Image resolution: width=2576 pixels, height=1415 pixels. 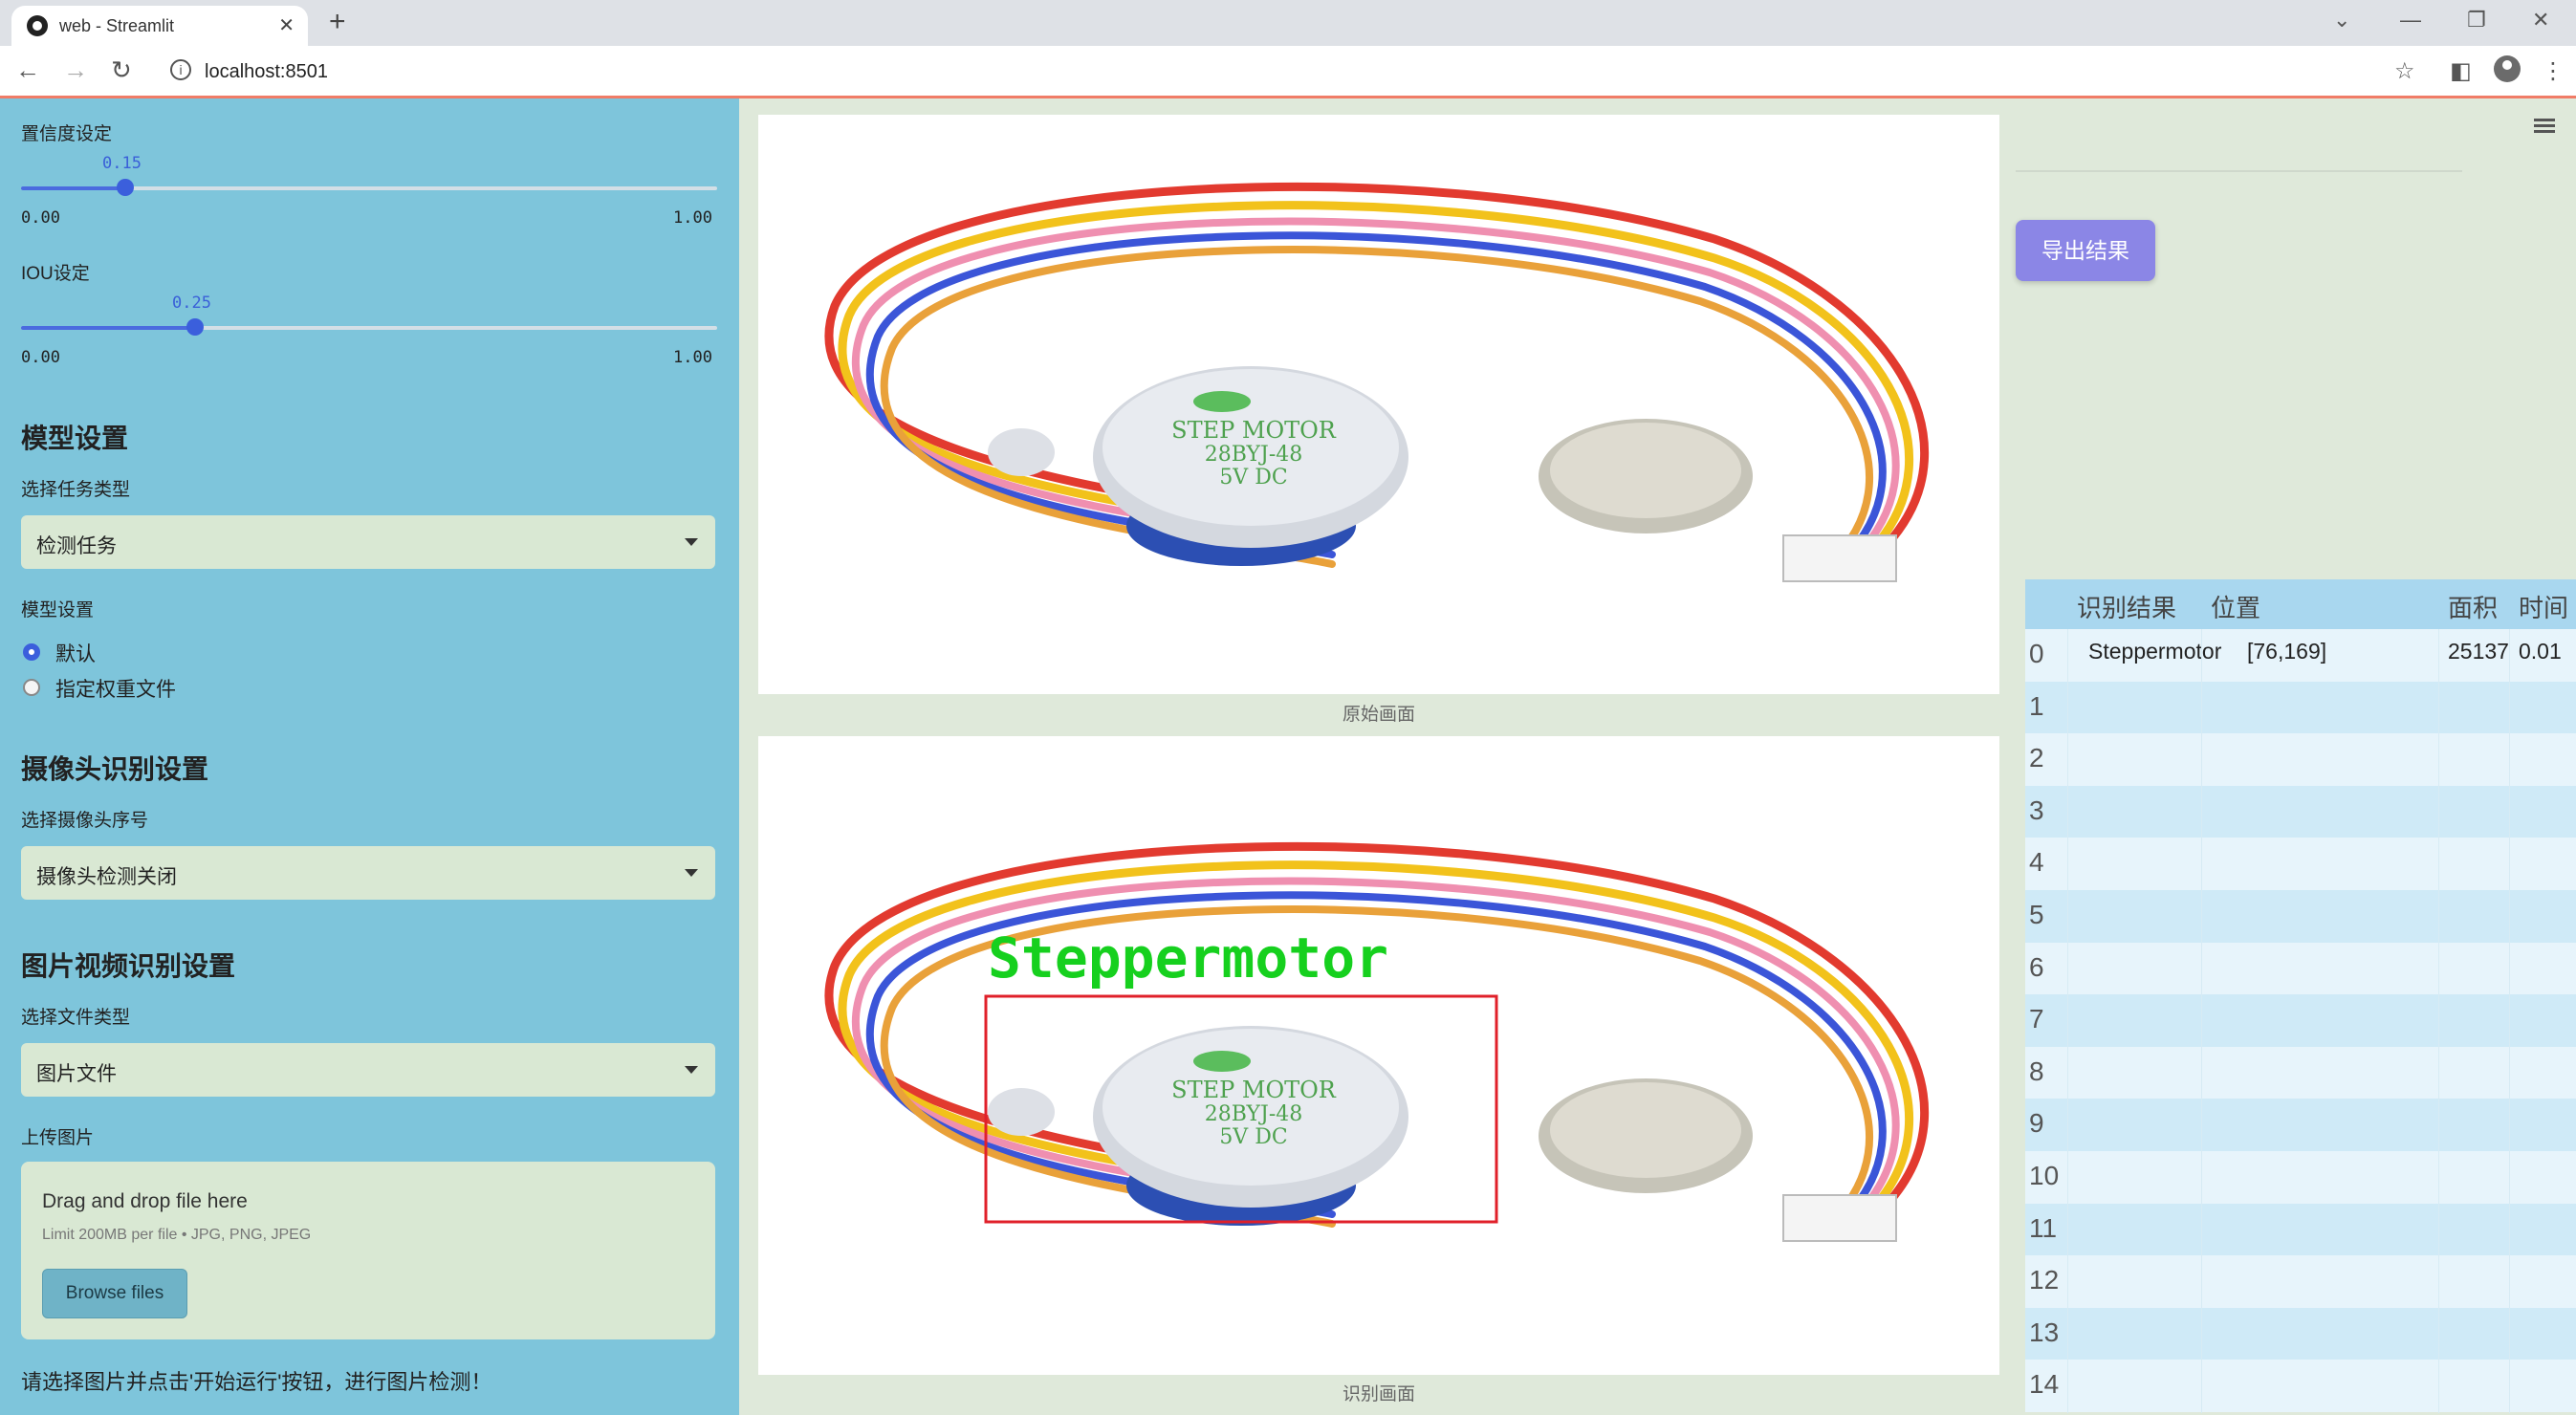 I want to click on divider, so click(x=2239, y=171).